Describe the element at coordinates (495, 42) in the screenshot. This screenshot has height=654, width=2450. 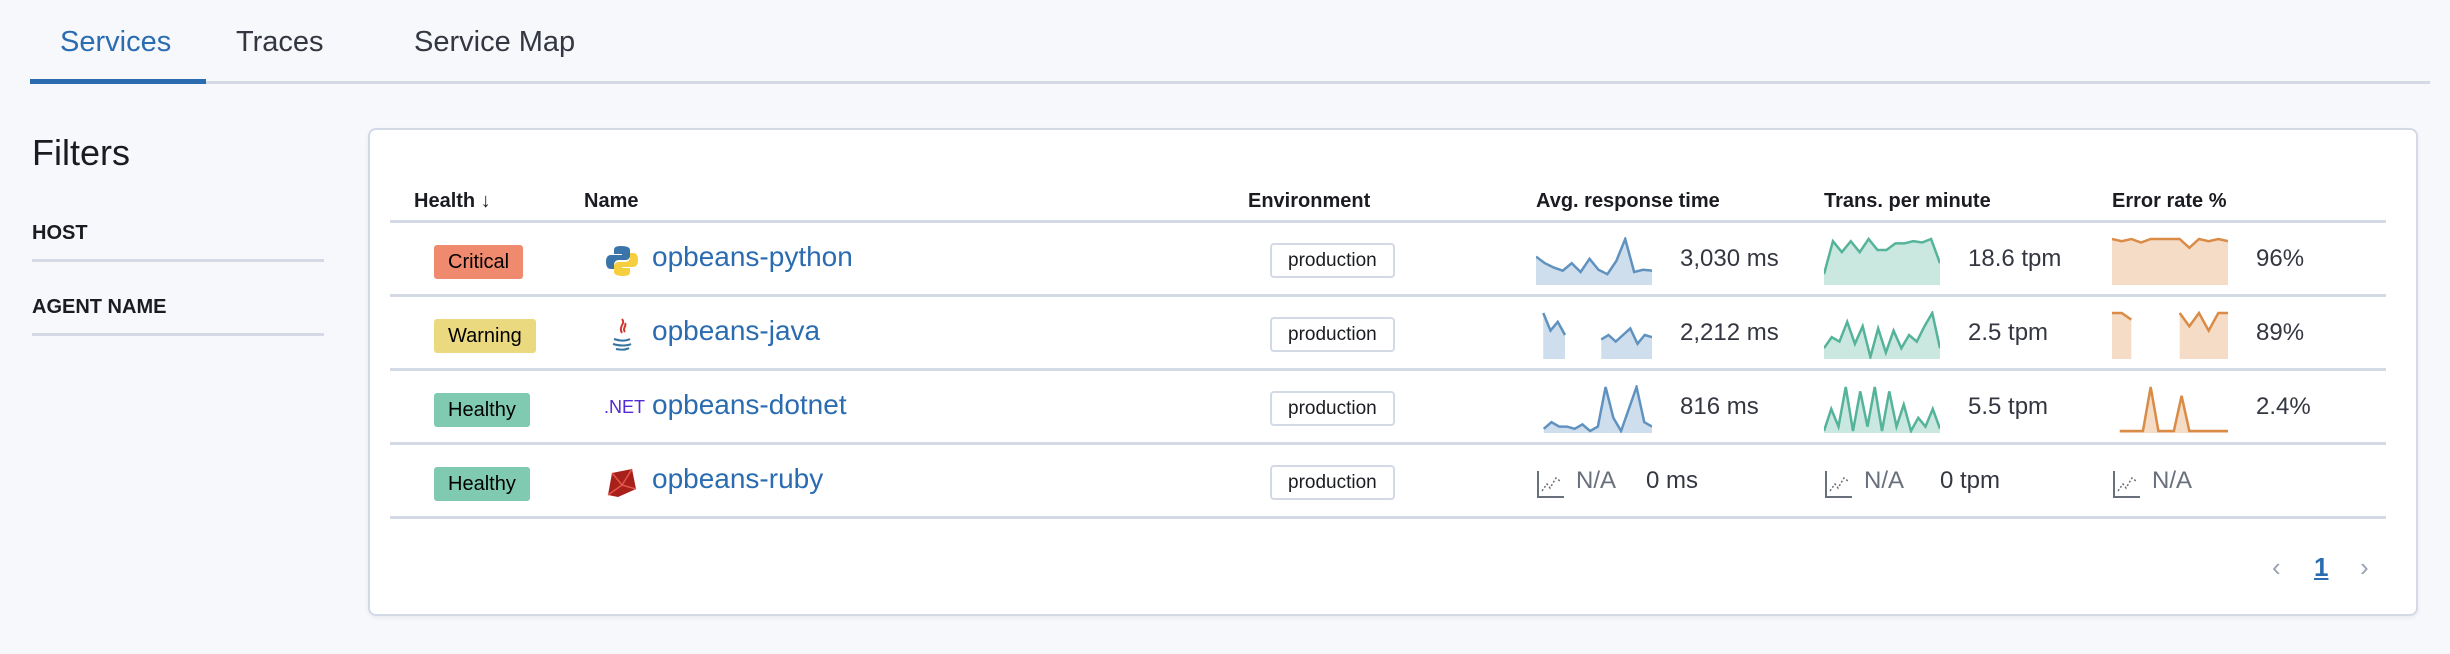
I see `tab-service-map: Service Map` at that location.